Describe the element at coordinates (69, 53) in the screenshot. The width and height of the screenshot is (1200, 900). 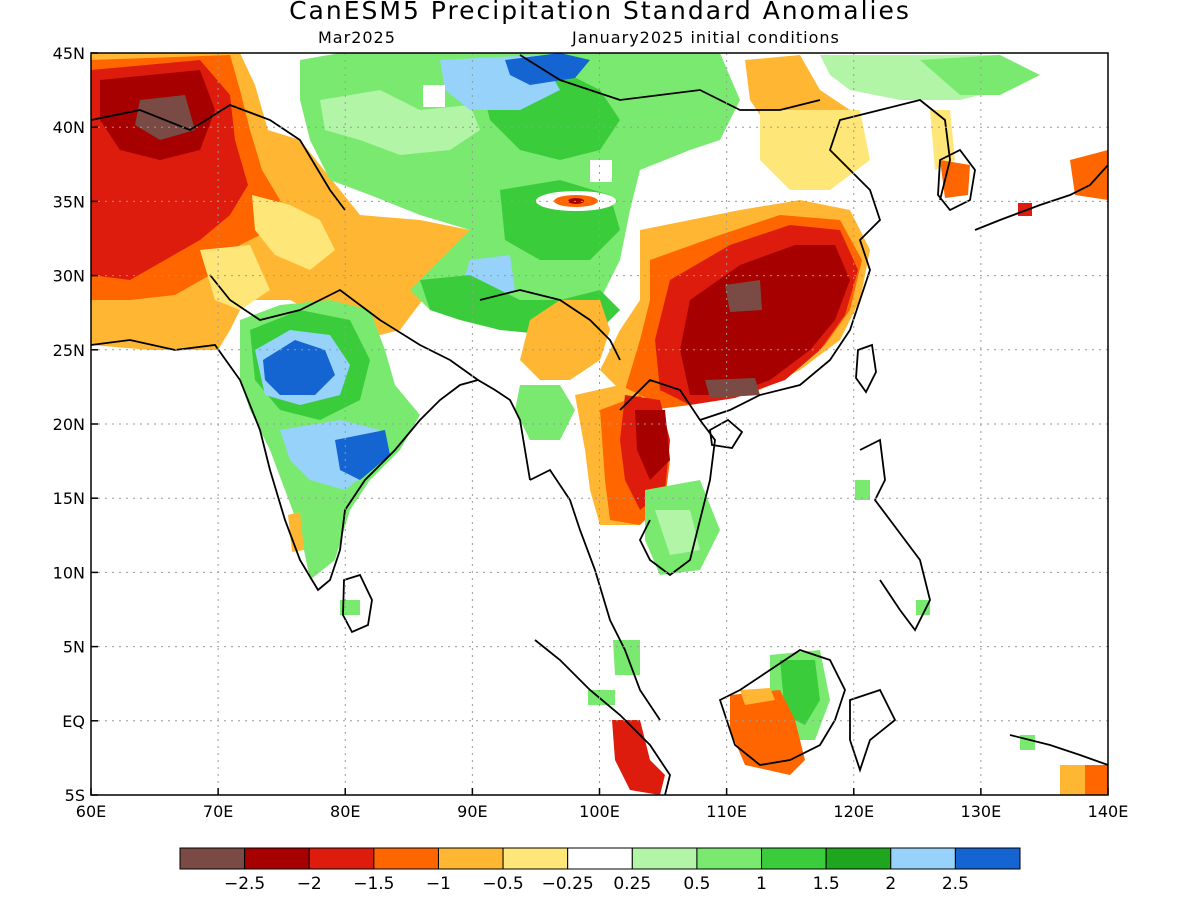
I see `y-tick-label: 45N` at that location.